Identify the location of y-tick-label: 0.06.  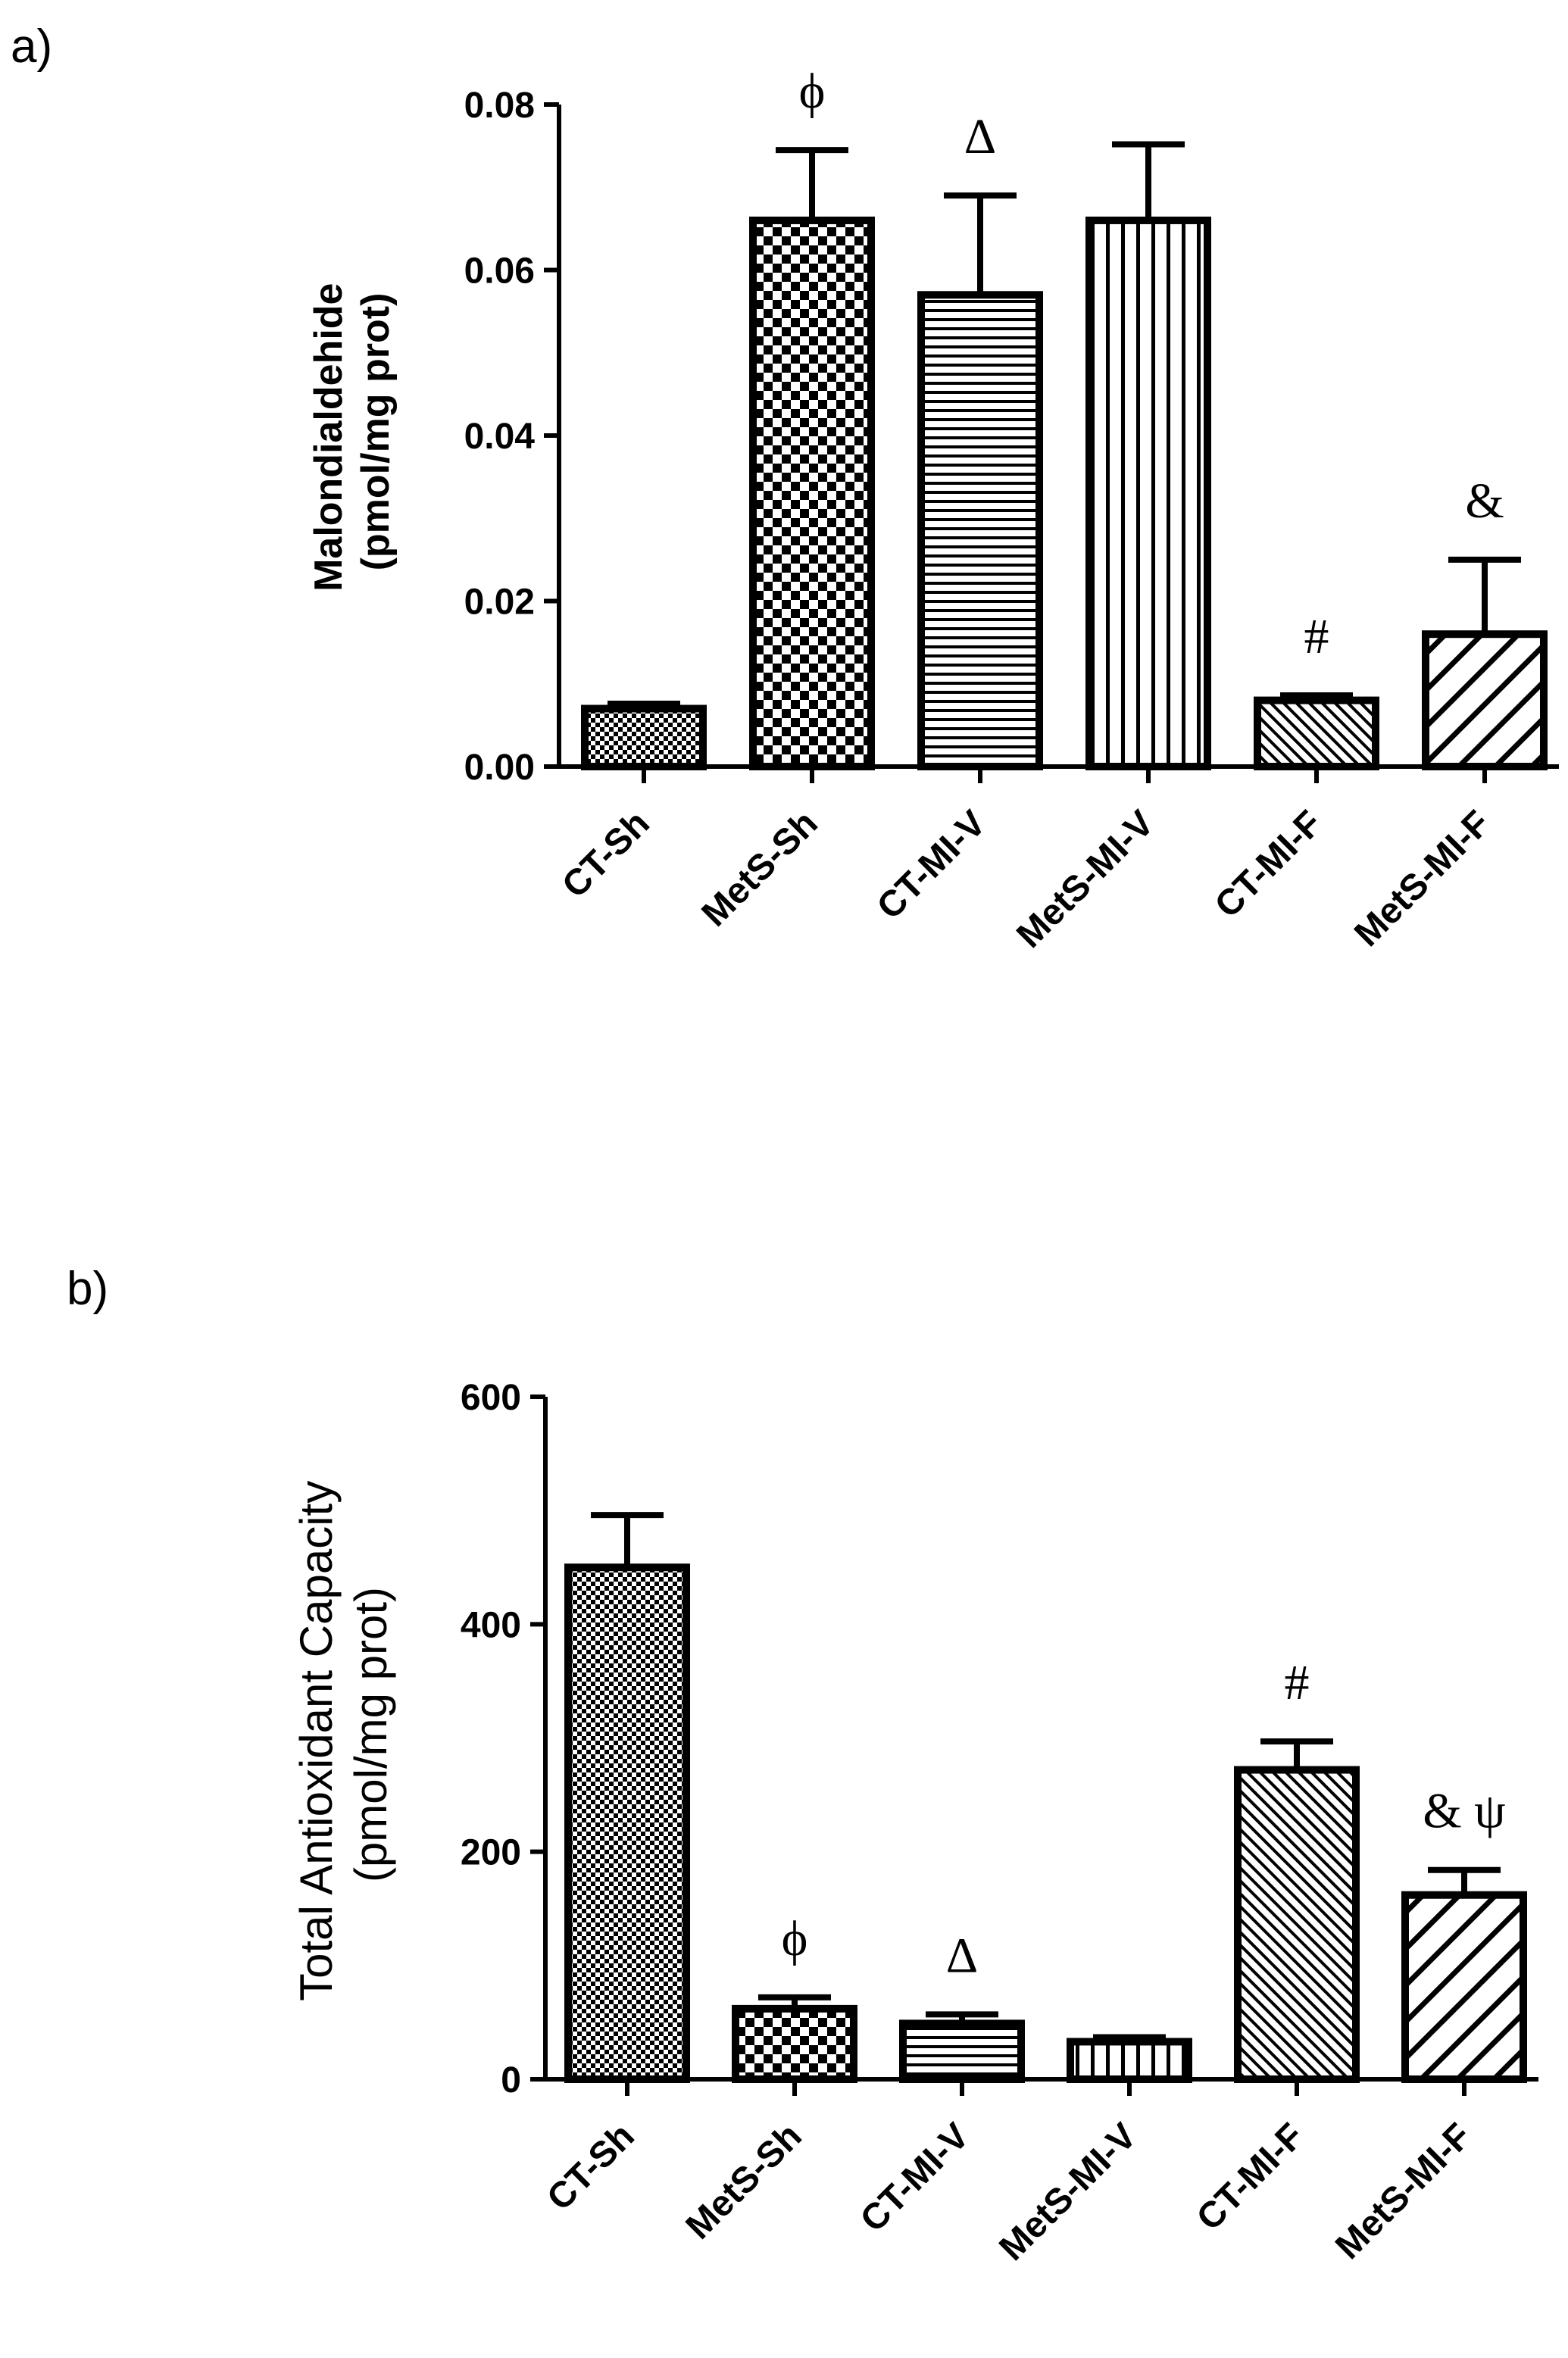
(500, 271).